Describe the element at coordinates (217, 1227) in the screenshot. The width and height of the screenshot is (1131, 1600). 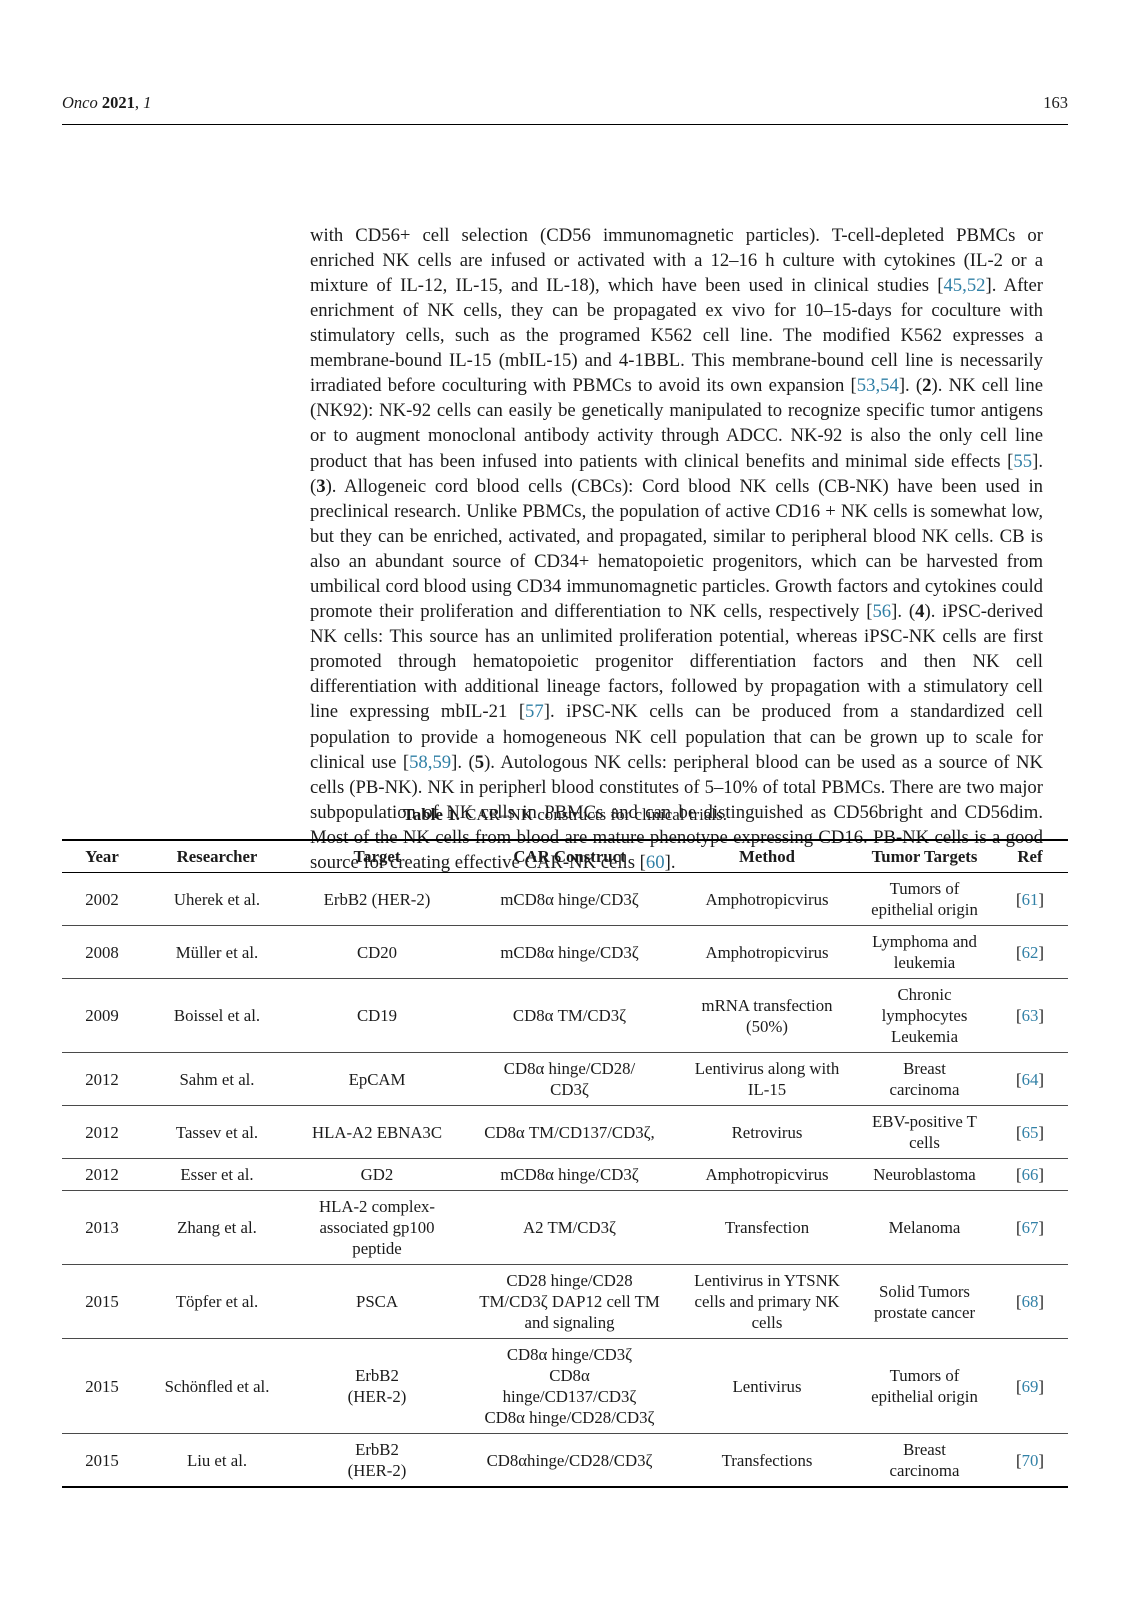
I see `cell-researcher: Zhang et al.` at that location.